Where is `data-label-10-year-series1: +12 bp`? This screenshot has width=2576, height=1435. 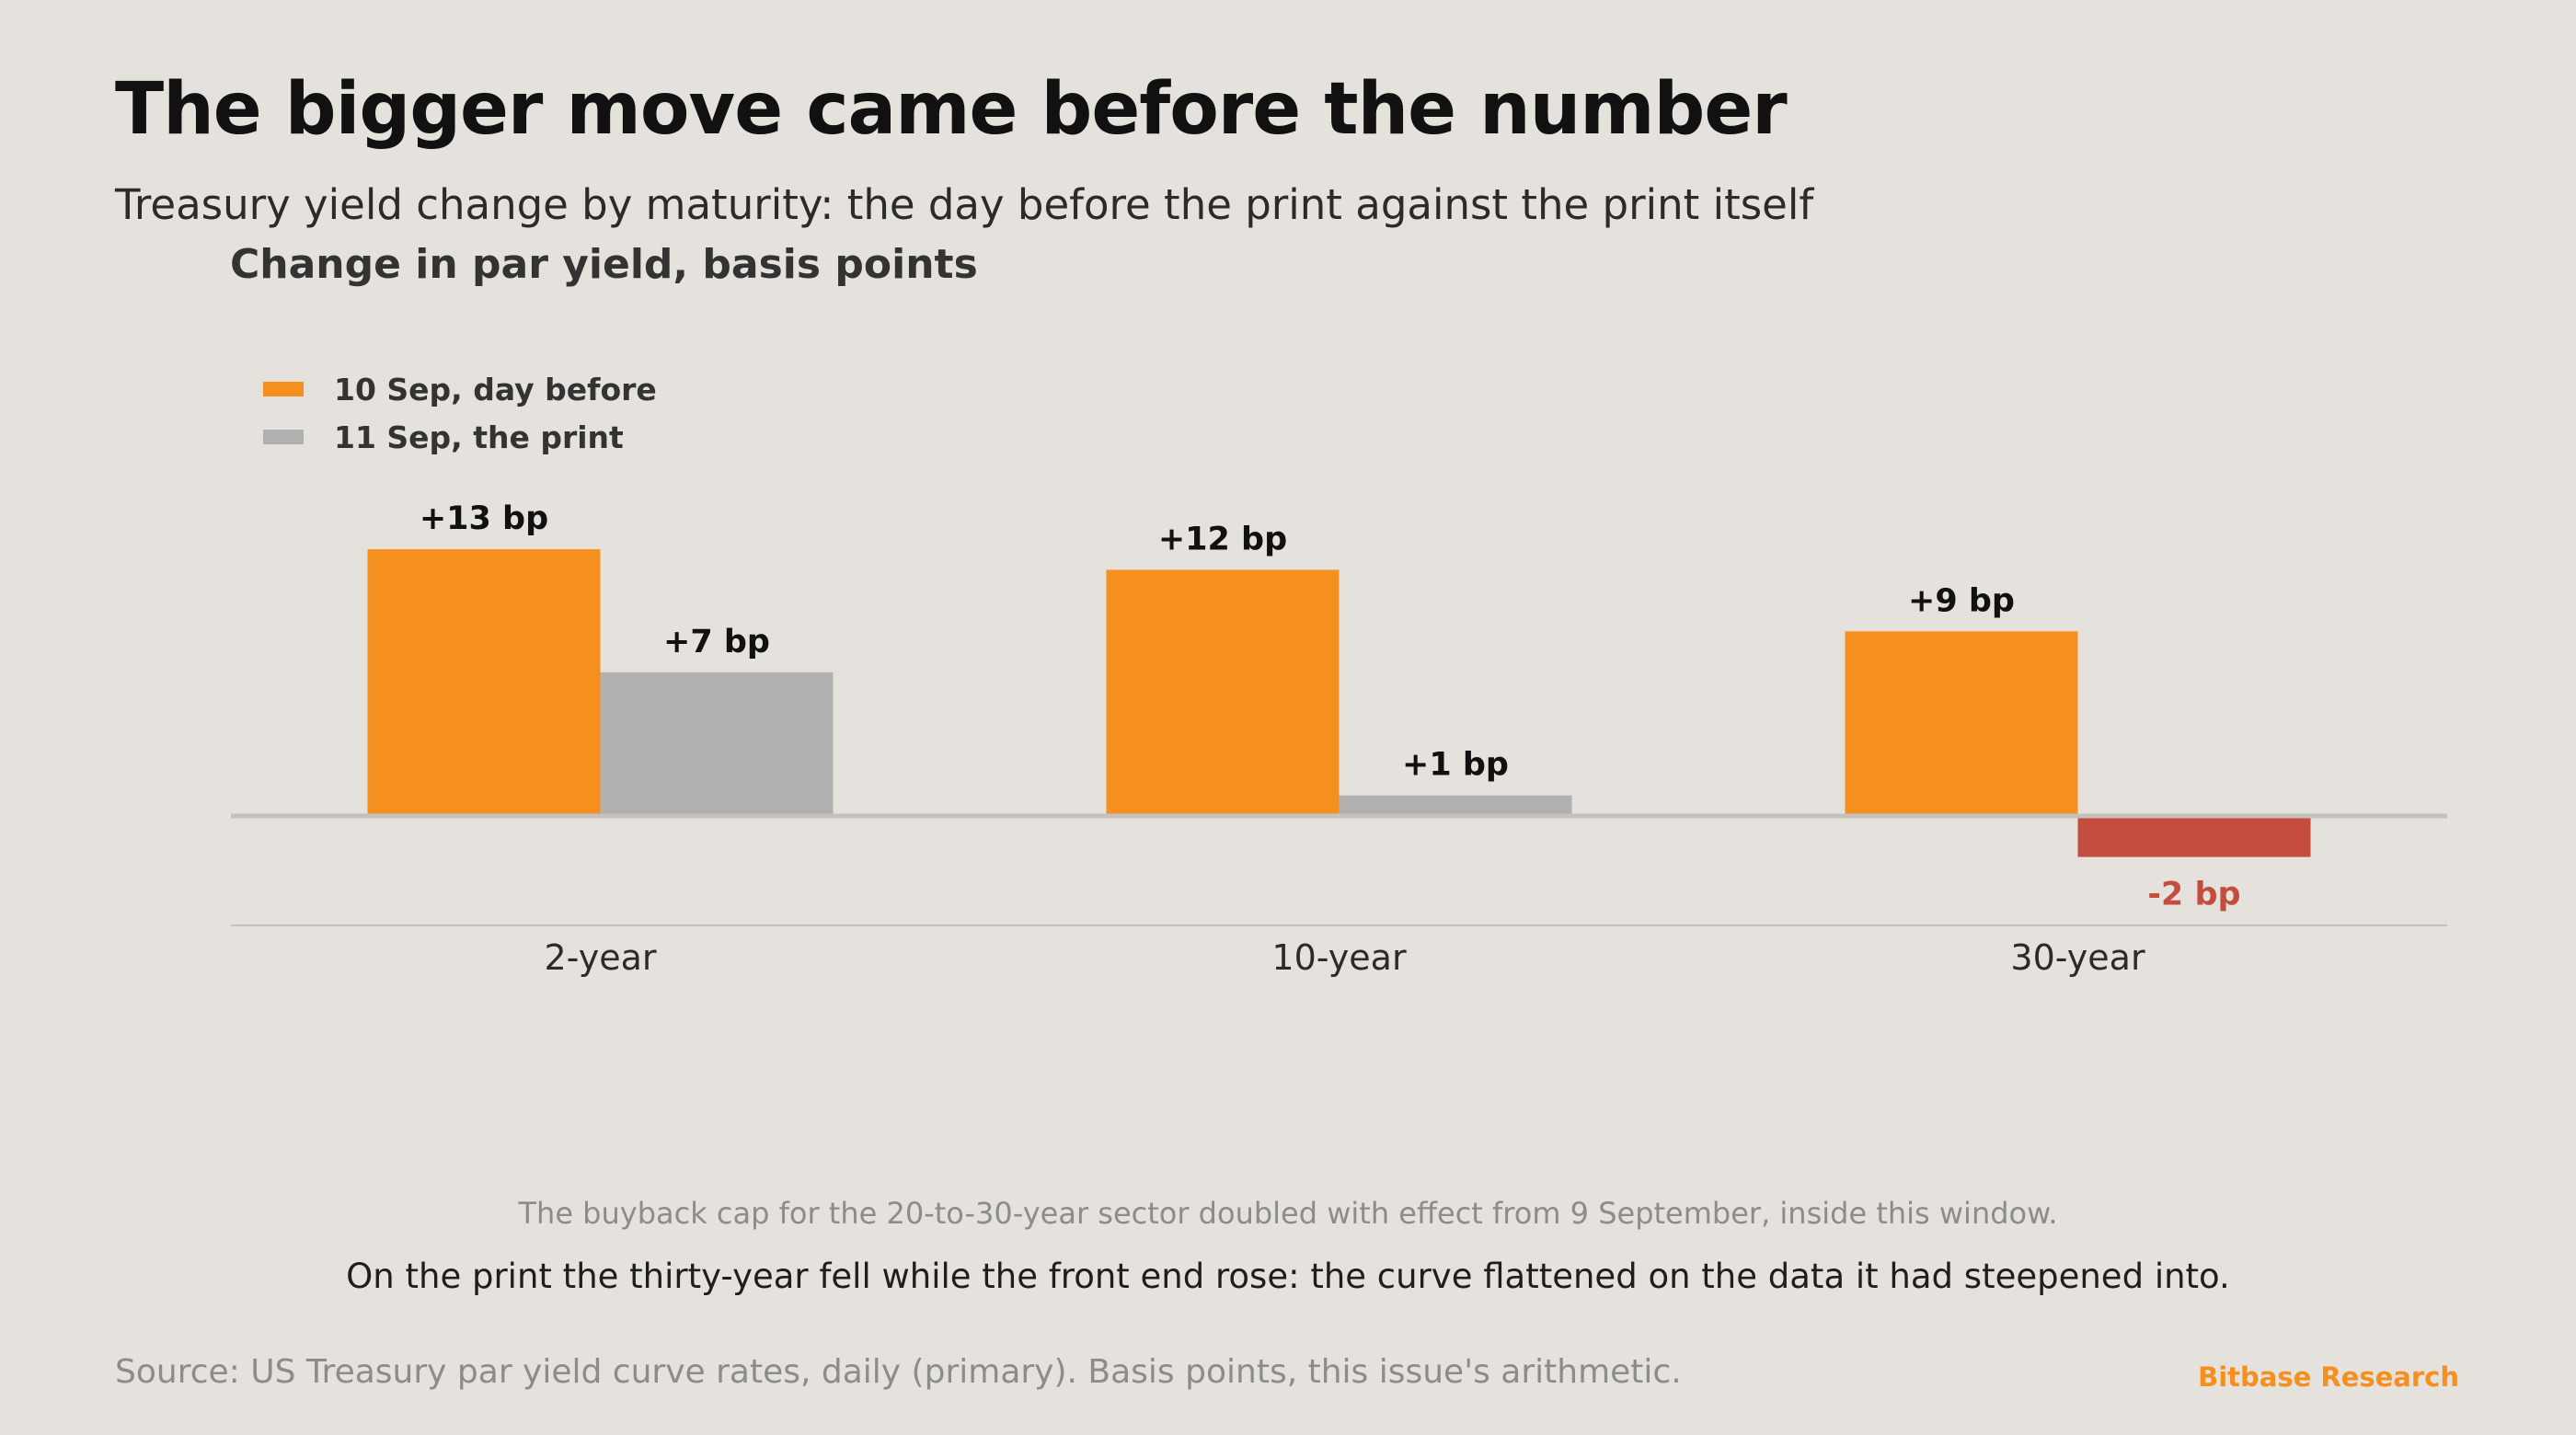 data-label-10-year-series1: +12 bp is located at coordinates (1222, 539).